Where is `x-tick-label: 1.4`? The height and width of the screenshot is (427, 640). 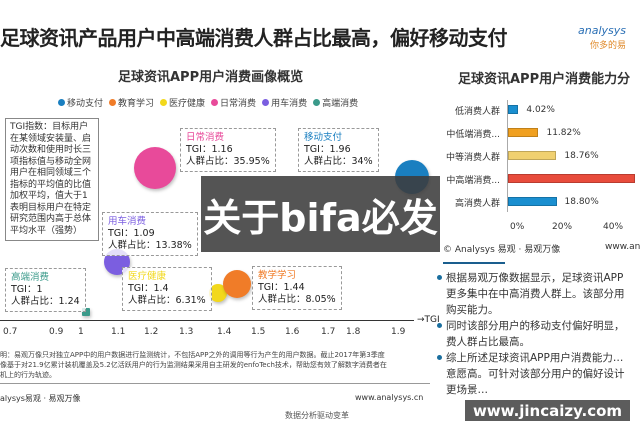 x-tick-label: 1.4 is located at coordinates (224, 332).